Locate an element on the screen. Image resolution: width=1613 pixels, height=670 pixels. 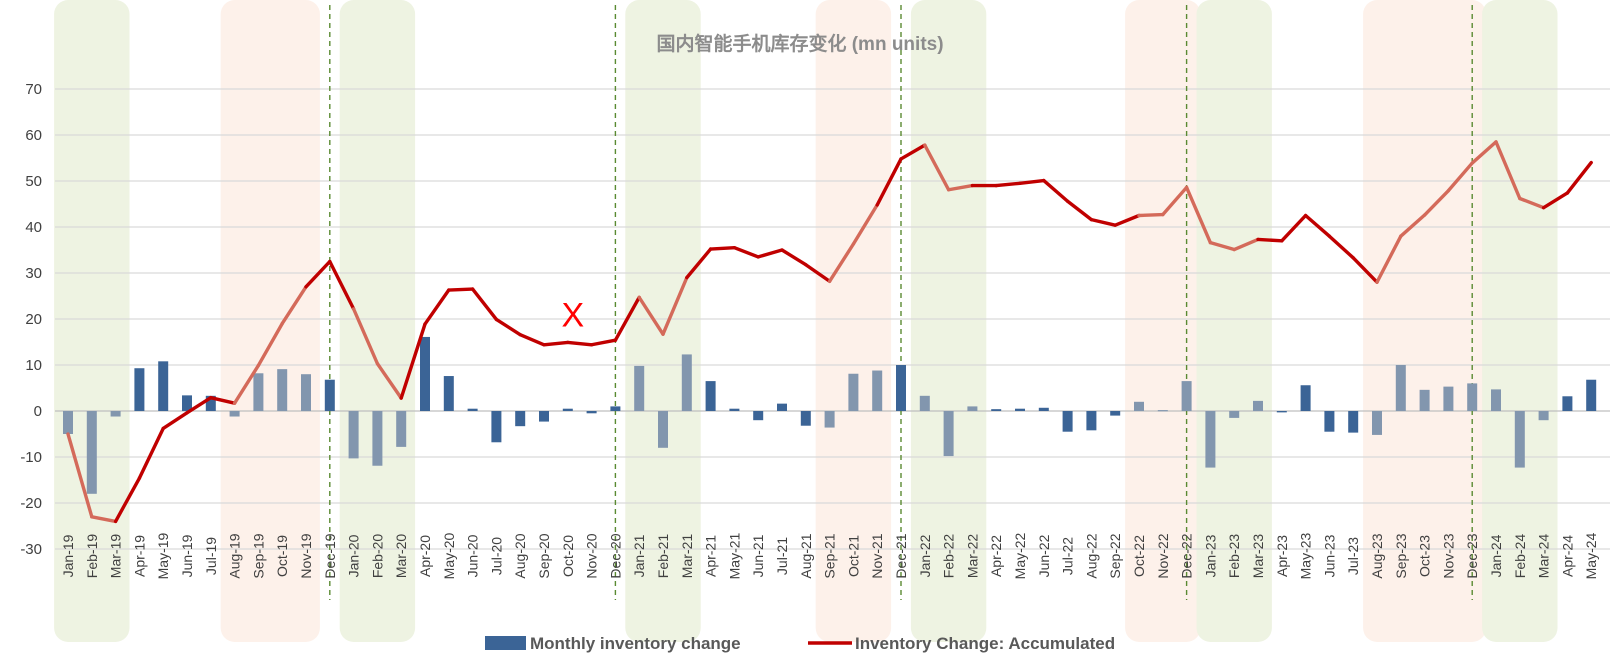
x-tick-label-Dec-20: Dec-20 is located at coordinates (615, 555).